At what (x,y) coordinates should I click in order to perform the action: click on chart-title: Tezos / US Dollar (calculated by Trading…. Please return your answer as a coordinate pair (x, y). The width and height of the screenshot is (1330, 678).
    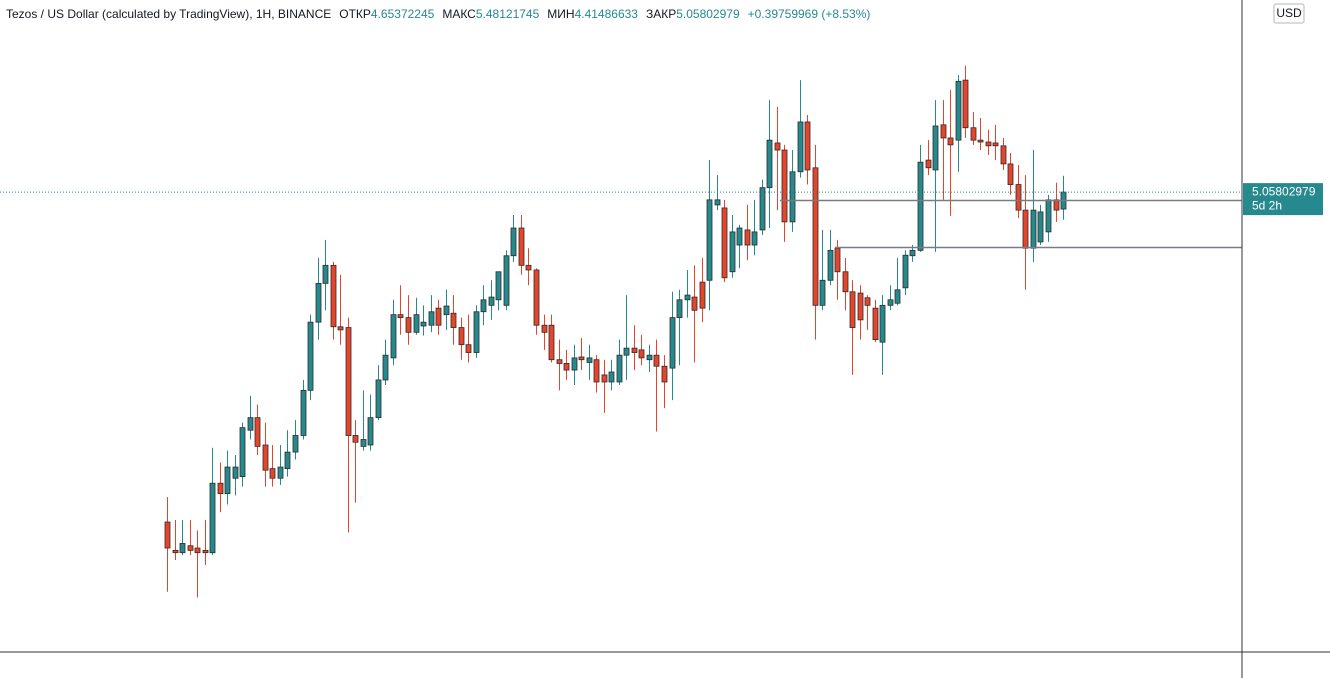
    Looking at the image, I should click on (168, 14).